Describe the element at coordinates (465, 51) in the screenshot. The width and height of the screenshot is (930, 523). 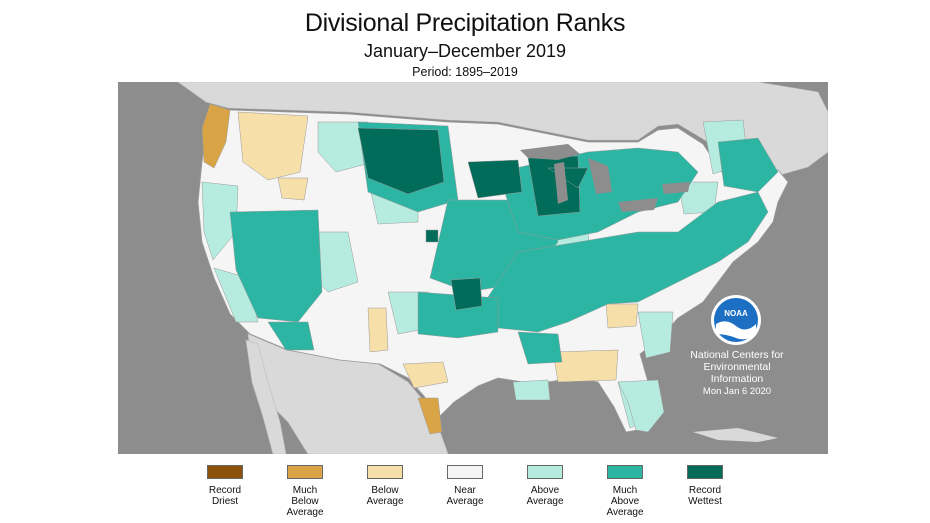
I see `map-subtitle: January–December 2019` at that location.